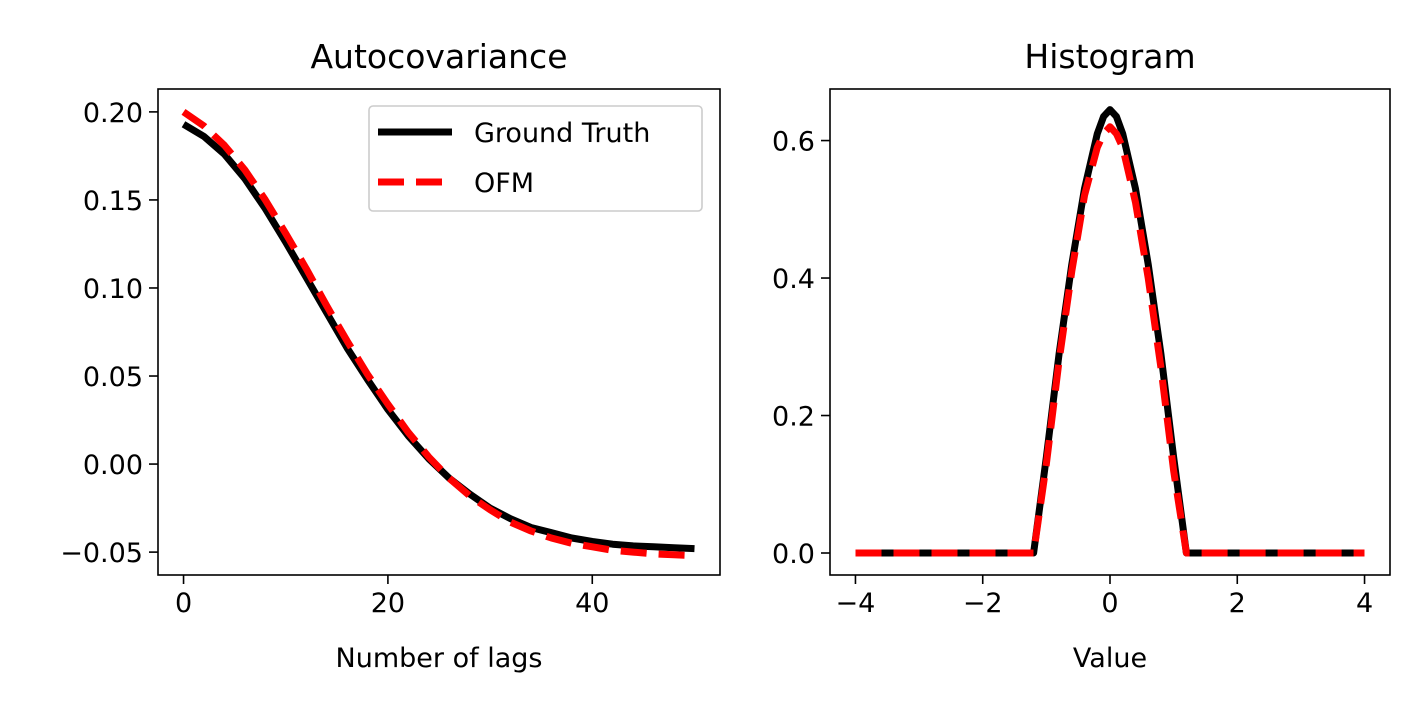  I want to click on autocovariance-ytick-label: 0.05, so click(113, 377).